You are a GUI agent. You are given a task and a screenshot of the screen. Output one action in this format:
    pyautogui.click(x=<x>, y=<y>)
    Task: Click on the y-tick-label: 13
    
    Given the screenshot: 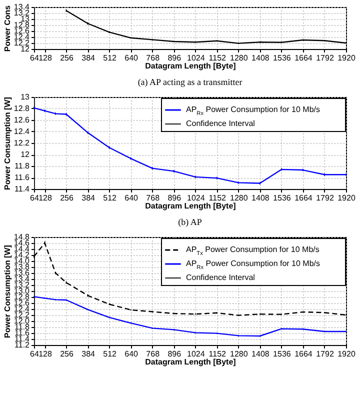 What is the action you would take?
    pyautogui.click(x=25, y=97)
    